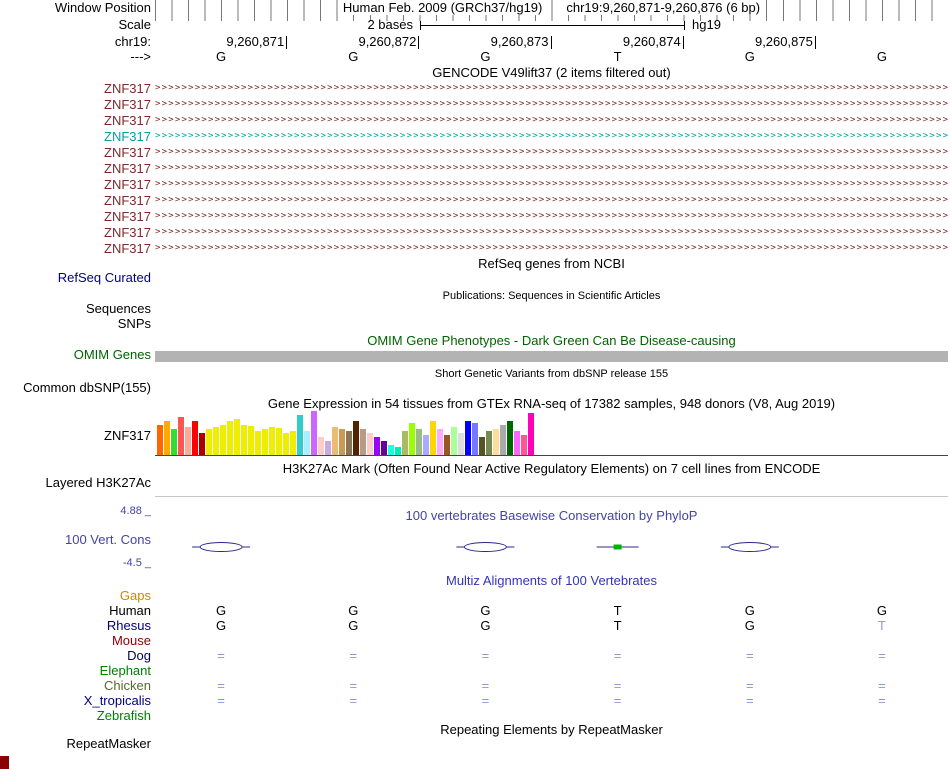 Image resolution: width=950 pixels, height=769 pixels. What do you see at coordinates (136, 563) in the screenshot?
I see `cons-min-label: -4.5 _` at bounding box center [136, 563].